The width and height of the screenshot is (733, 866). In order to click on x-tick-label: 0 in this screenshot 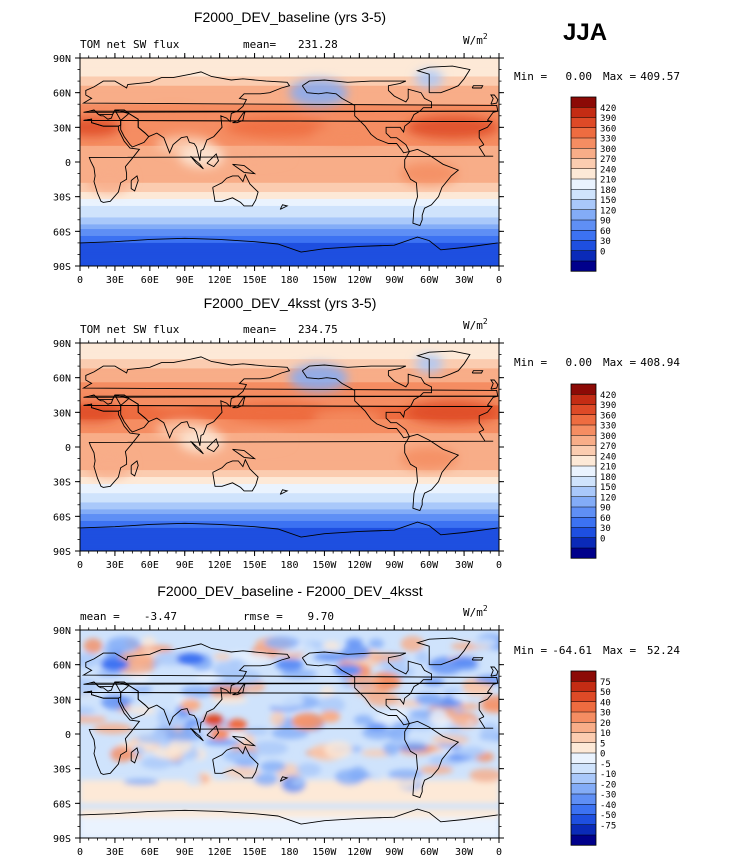, I will do `click(499, 852)`.